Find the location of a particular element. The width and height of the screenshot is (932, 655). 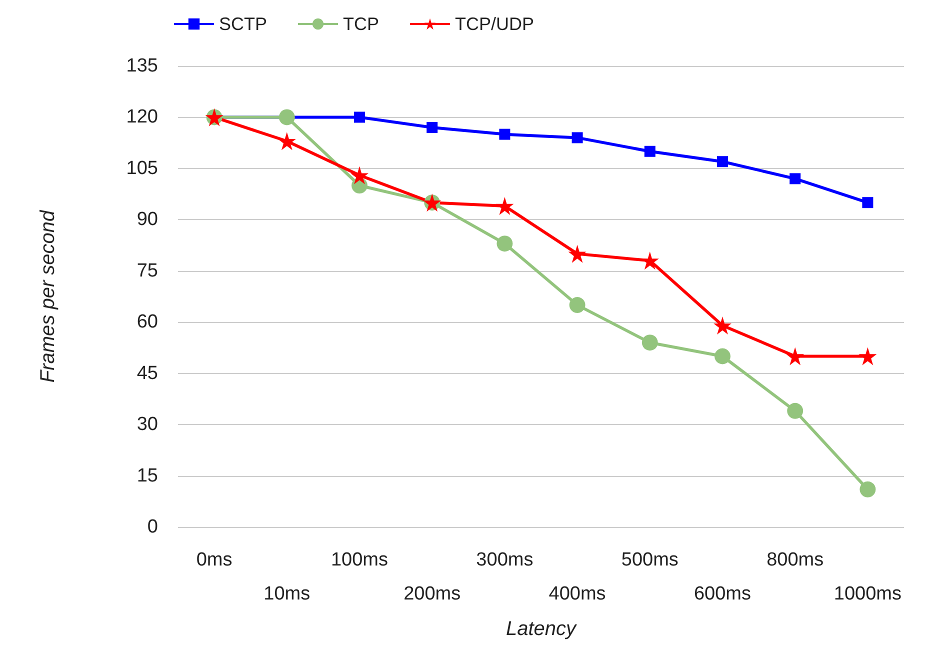

y-tick-label: 120 is located at coordinates (142, 117).